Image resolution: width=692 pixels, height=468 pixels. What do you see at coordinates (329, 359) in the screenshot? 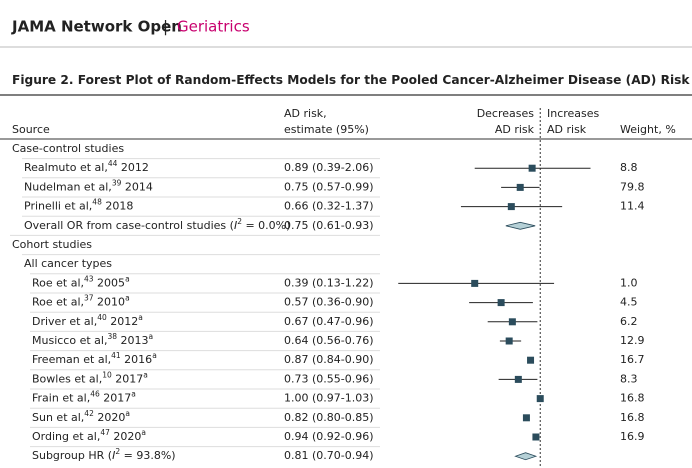
I see `estimate-text: 0.87 (0.84-0.90)` at bounding box center [329, 359].